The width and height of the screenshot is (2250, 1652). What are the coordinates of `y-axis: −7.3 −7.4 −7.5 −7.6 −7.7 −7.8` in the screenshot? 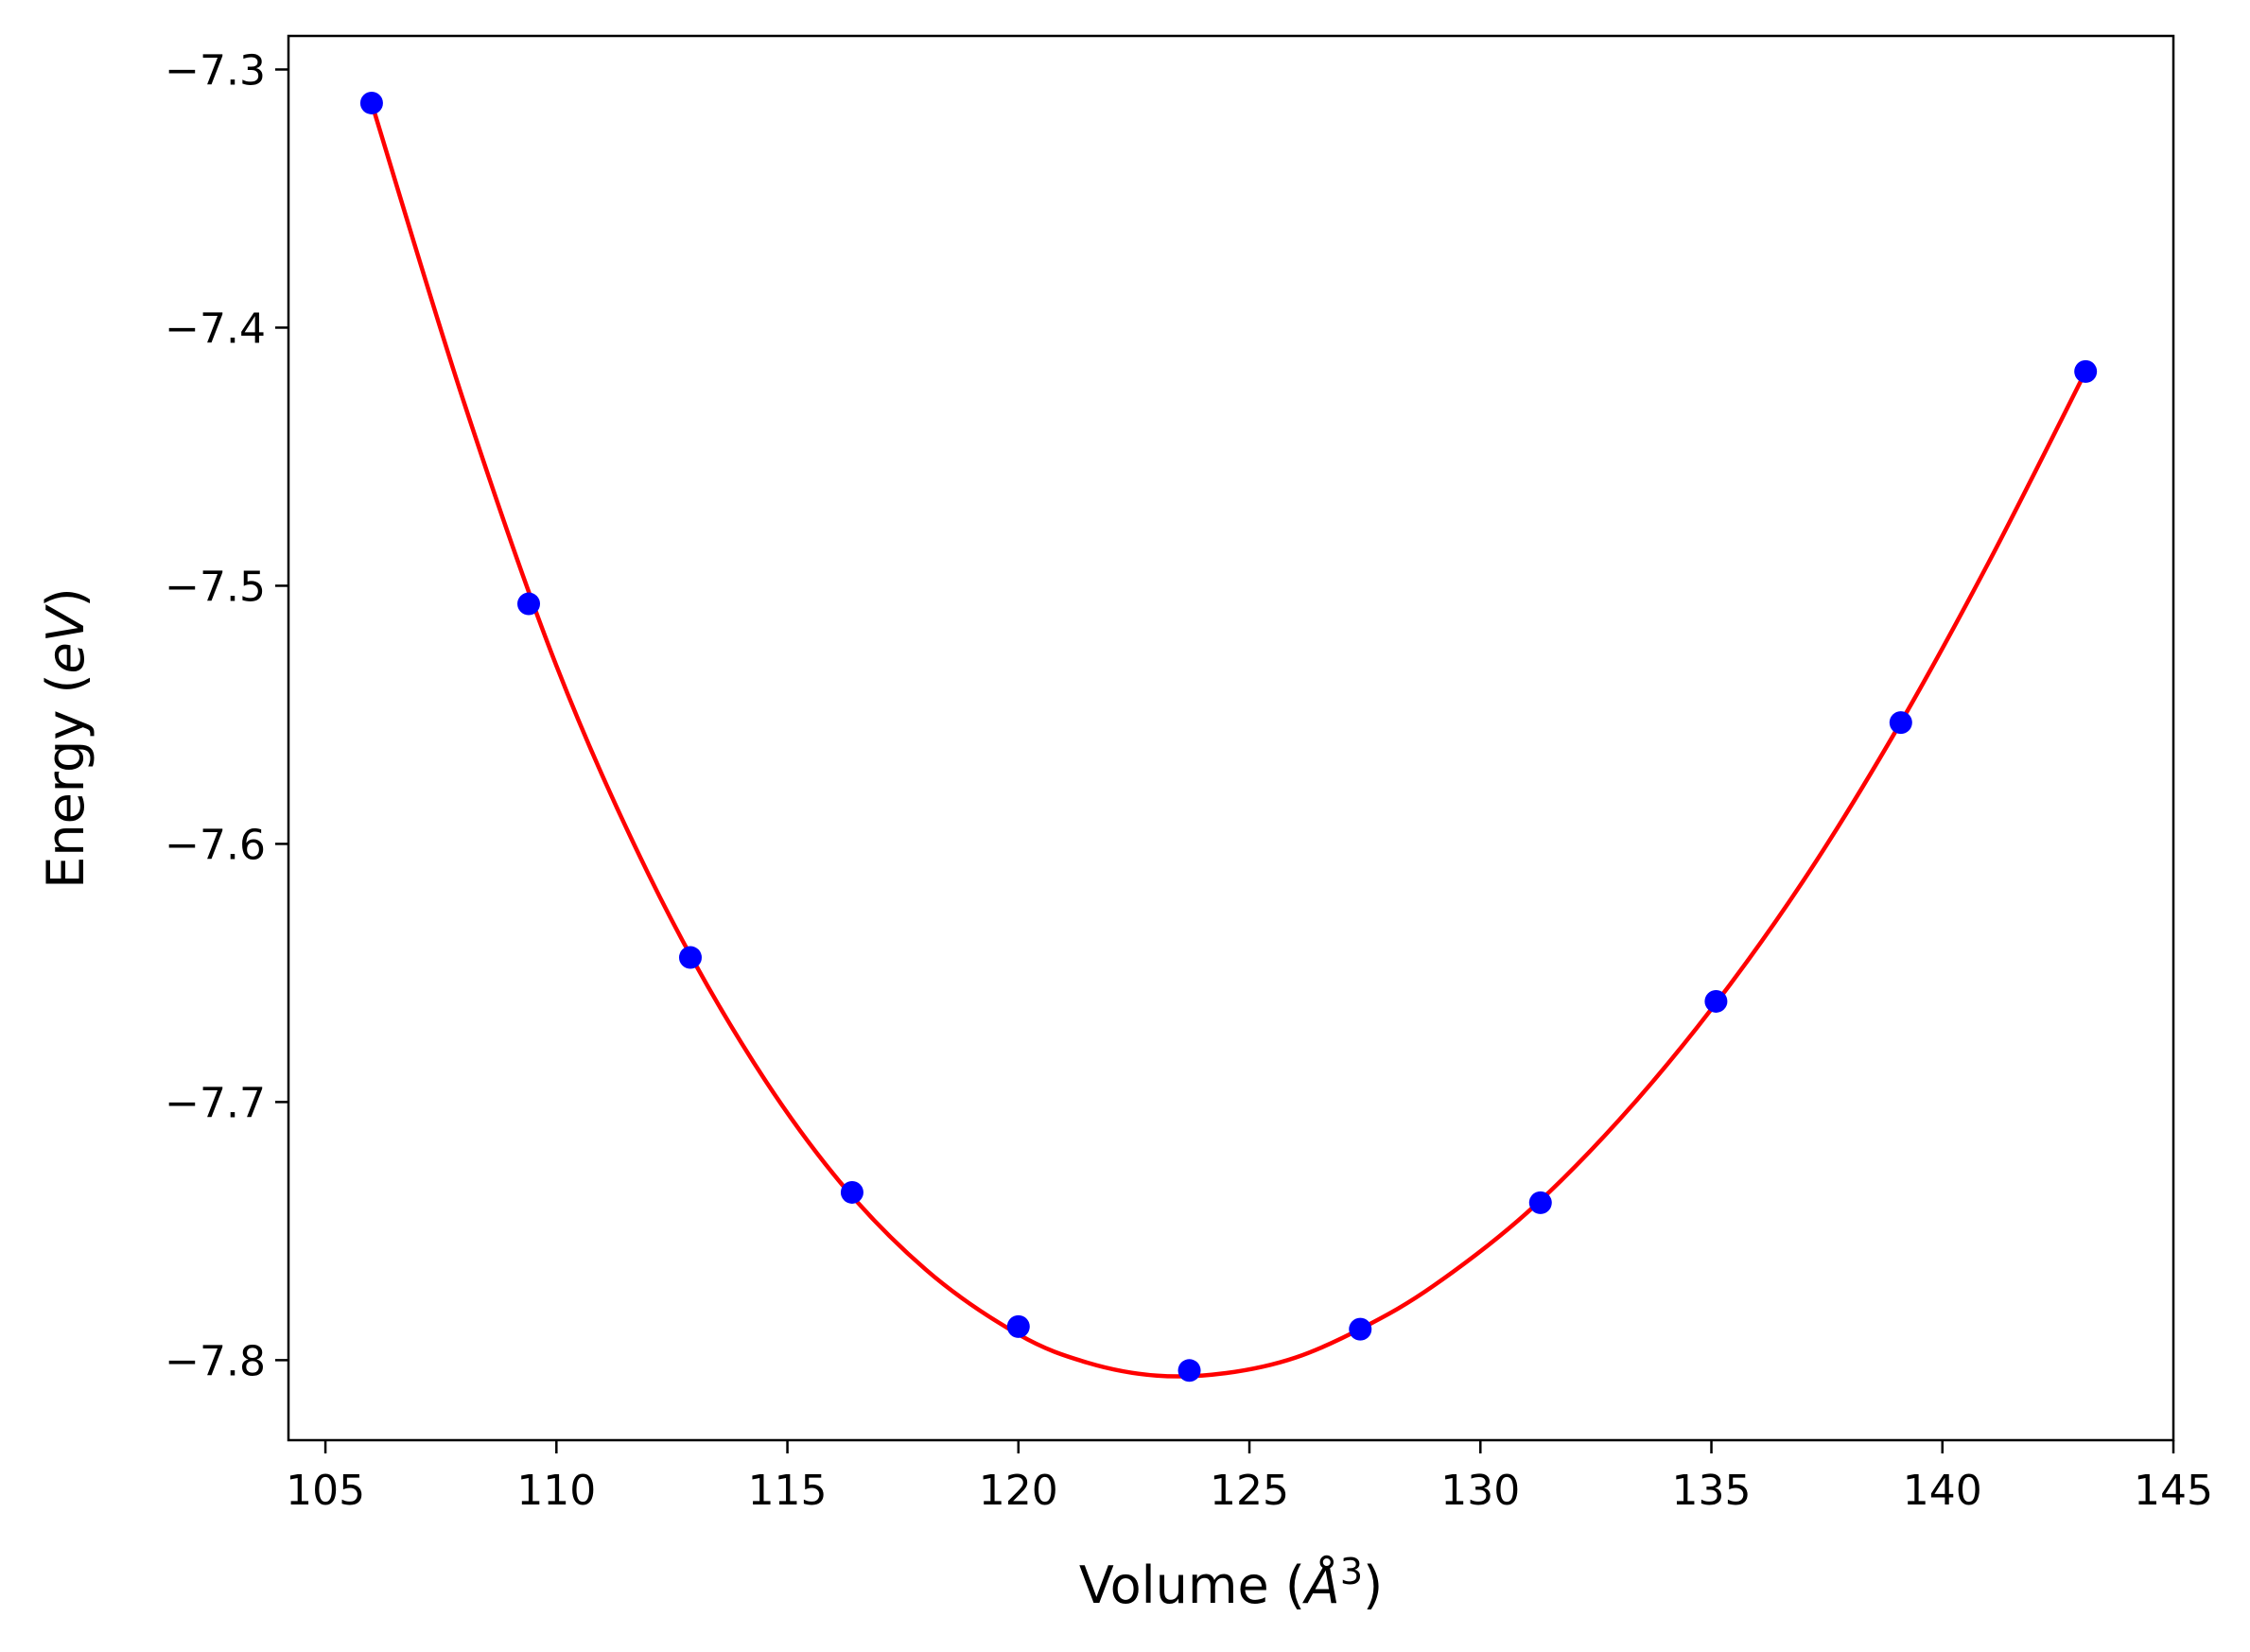 It's located at (226, 716).